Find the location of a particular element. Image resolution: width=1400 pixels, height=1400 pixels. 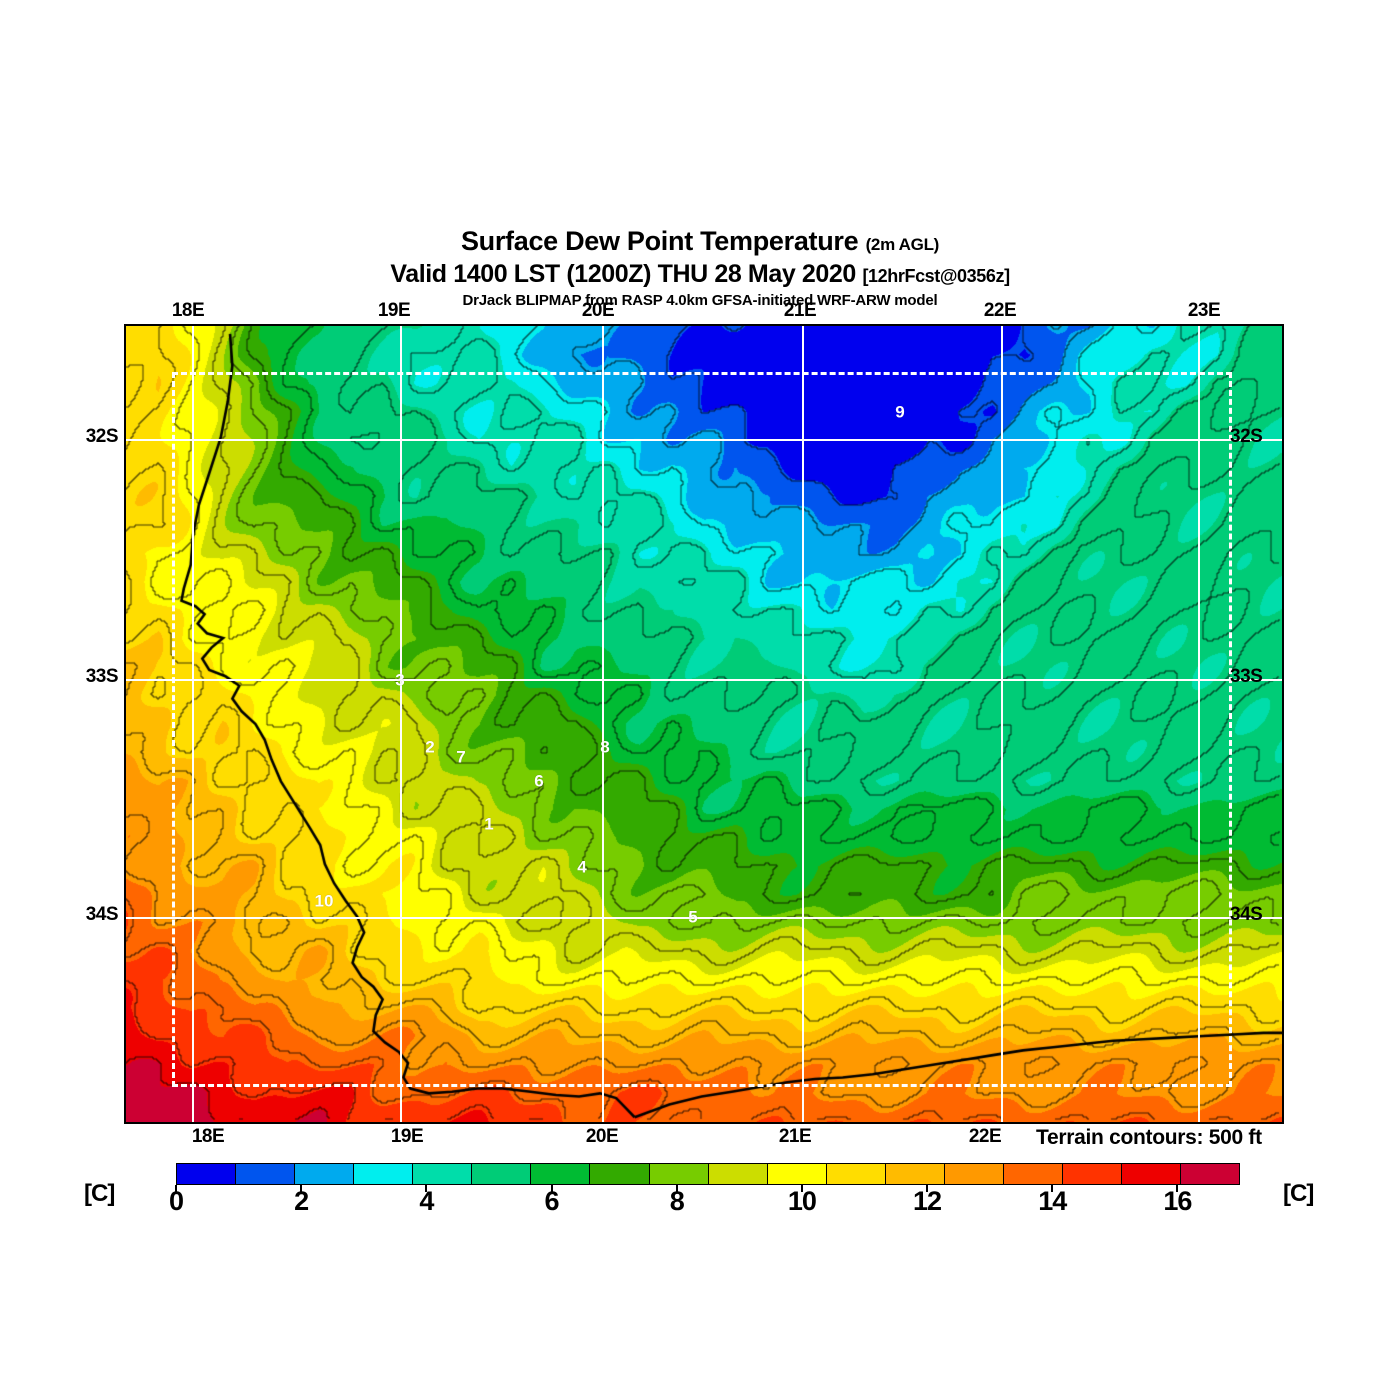

colorbar-swatches is located at coordinates (708, 1174).